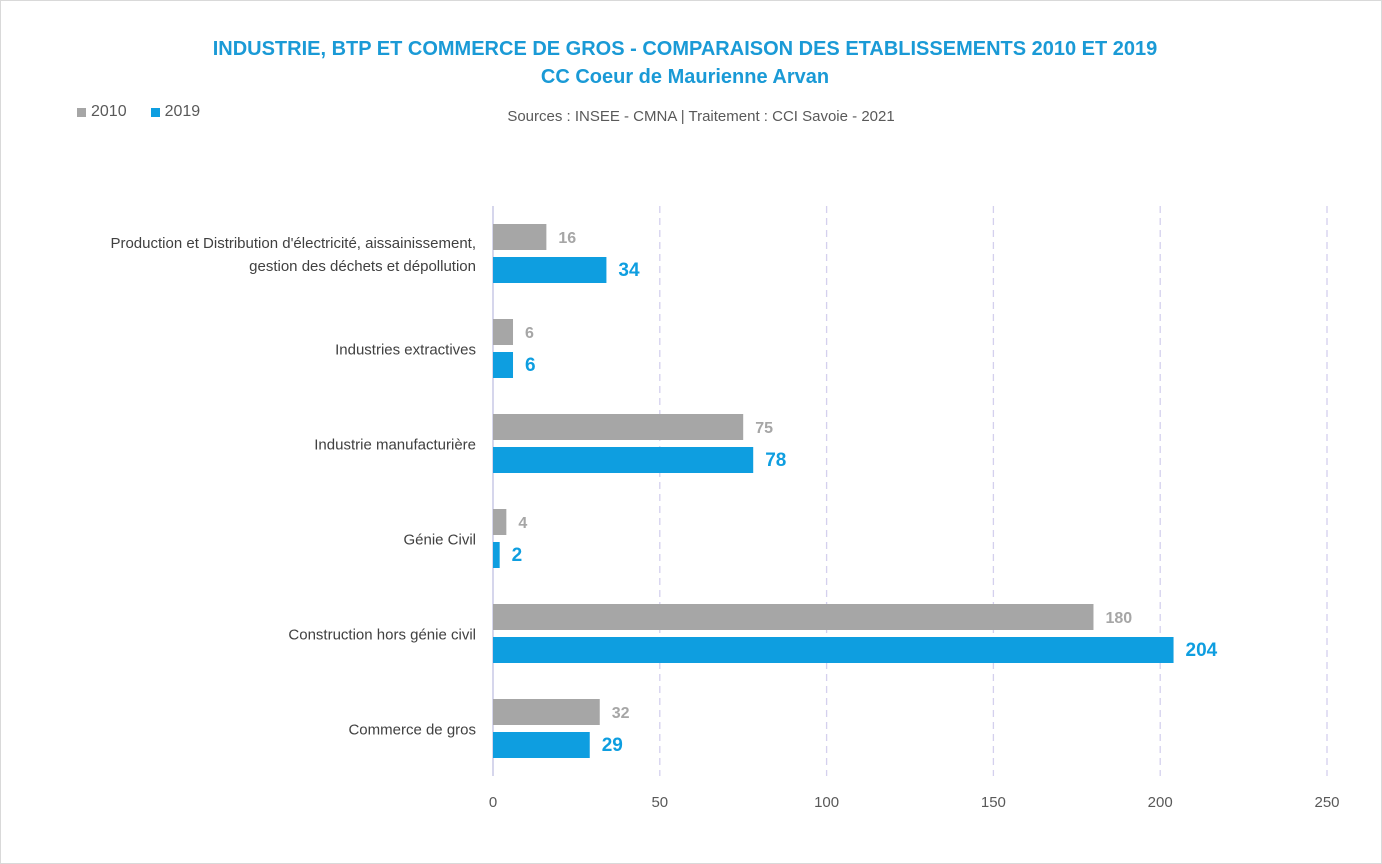 This screenshot has width=1382, height=864. What do you see at coordinates (382, 635) in the screenshot?
I see `category-label-4: Construction hors génie civil` at bounding box center [382, 635].